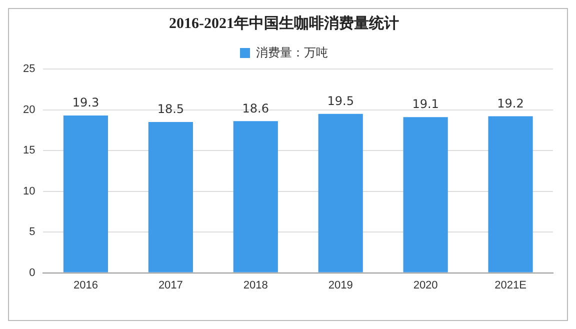 The height and width of the screenshot is (329, 576). I want to click on data-label: 18.6, so click(255, 108).